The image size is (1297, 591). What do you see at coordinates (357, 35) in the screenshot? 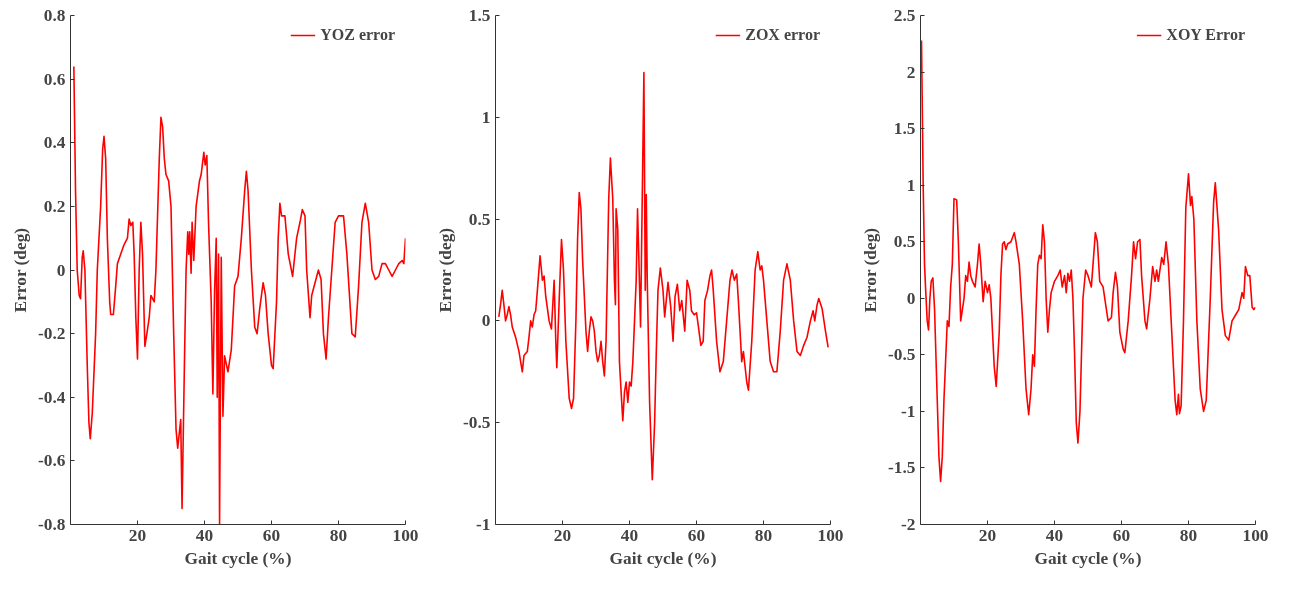
I see `legend-label: YOZ error` at bounding box center [357, 35].